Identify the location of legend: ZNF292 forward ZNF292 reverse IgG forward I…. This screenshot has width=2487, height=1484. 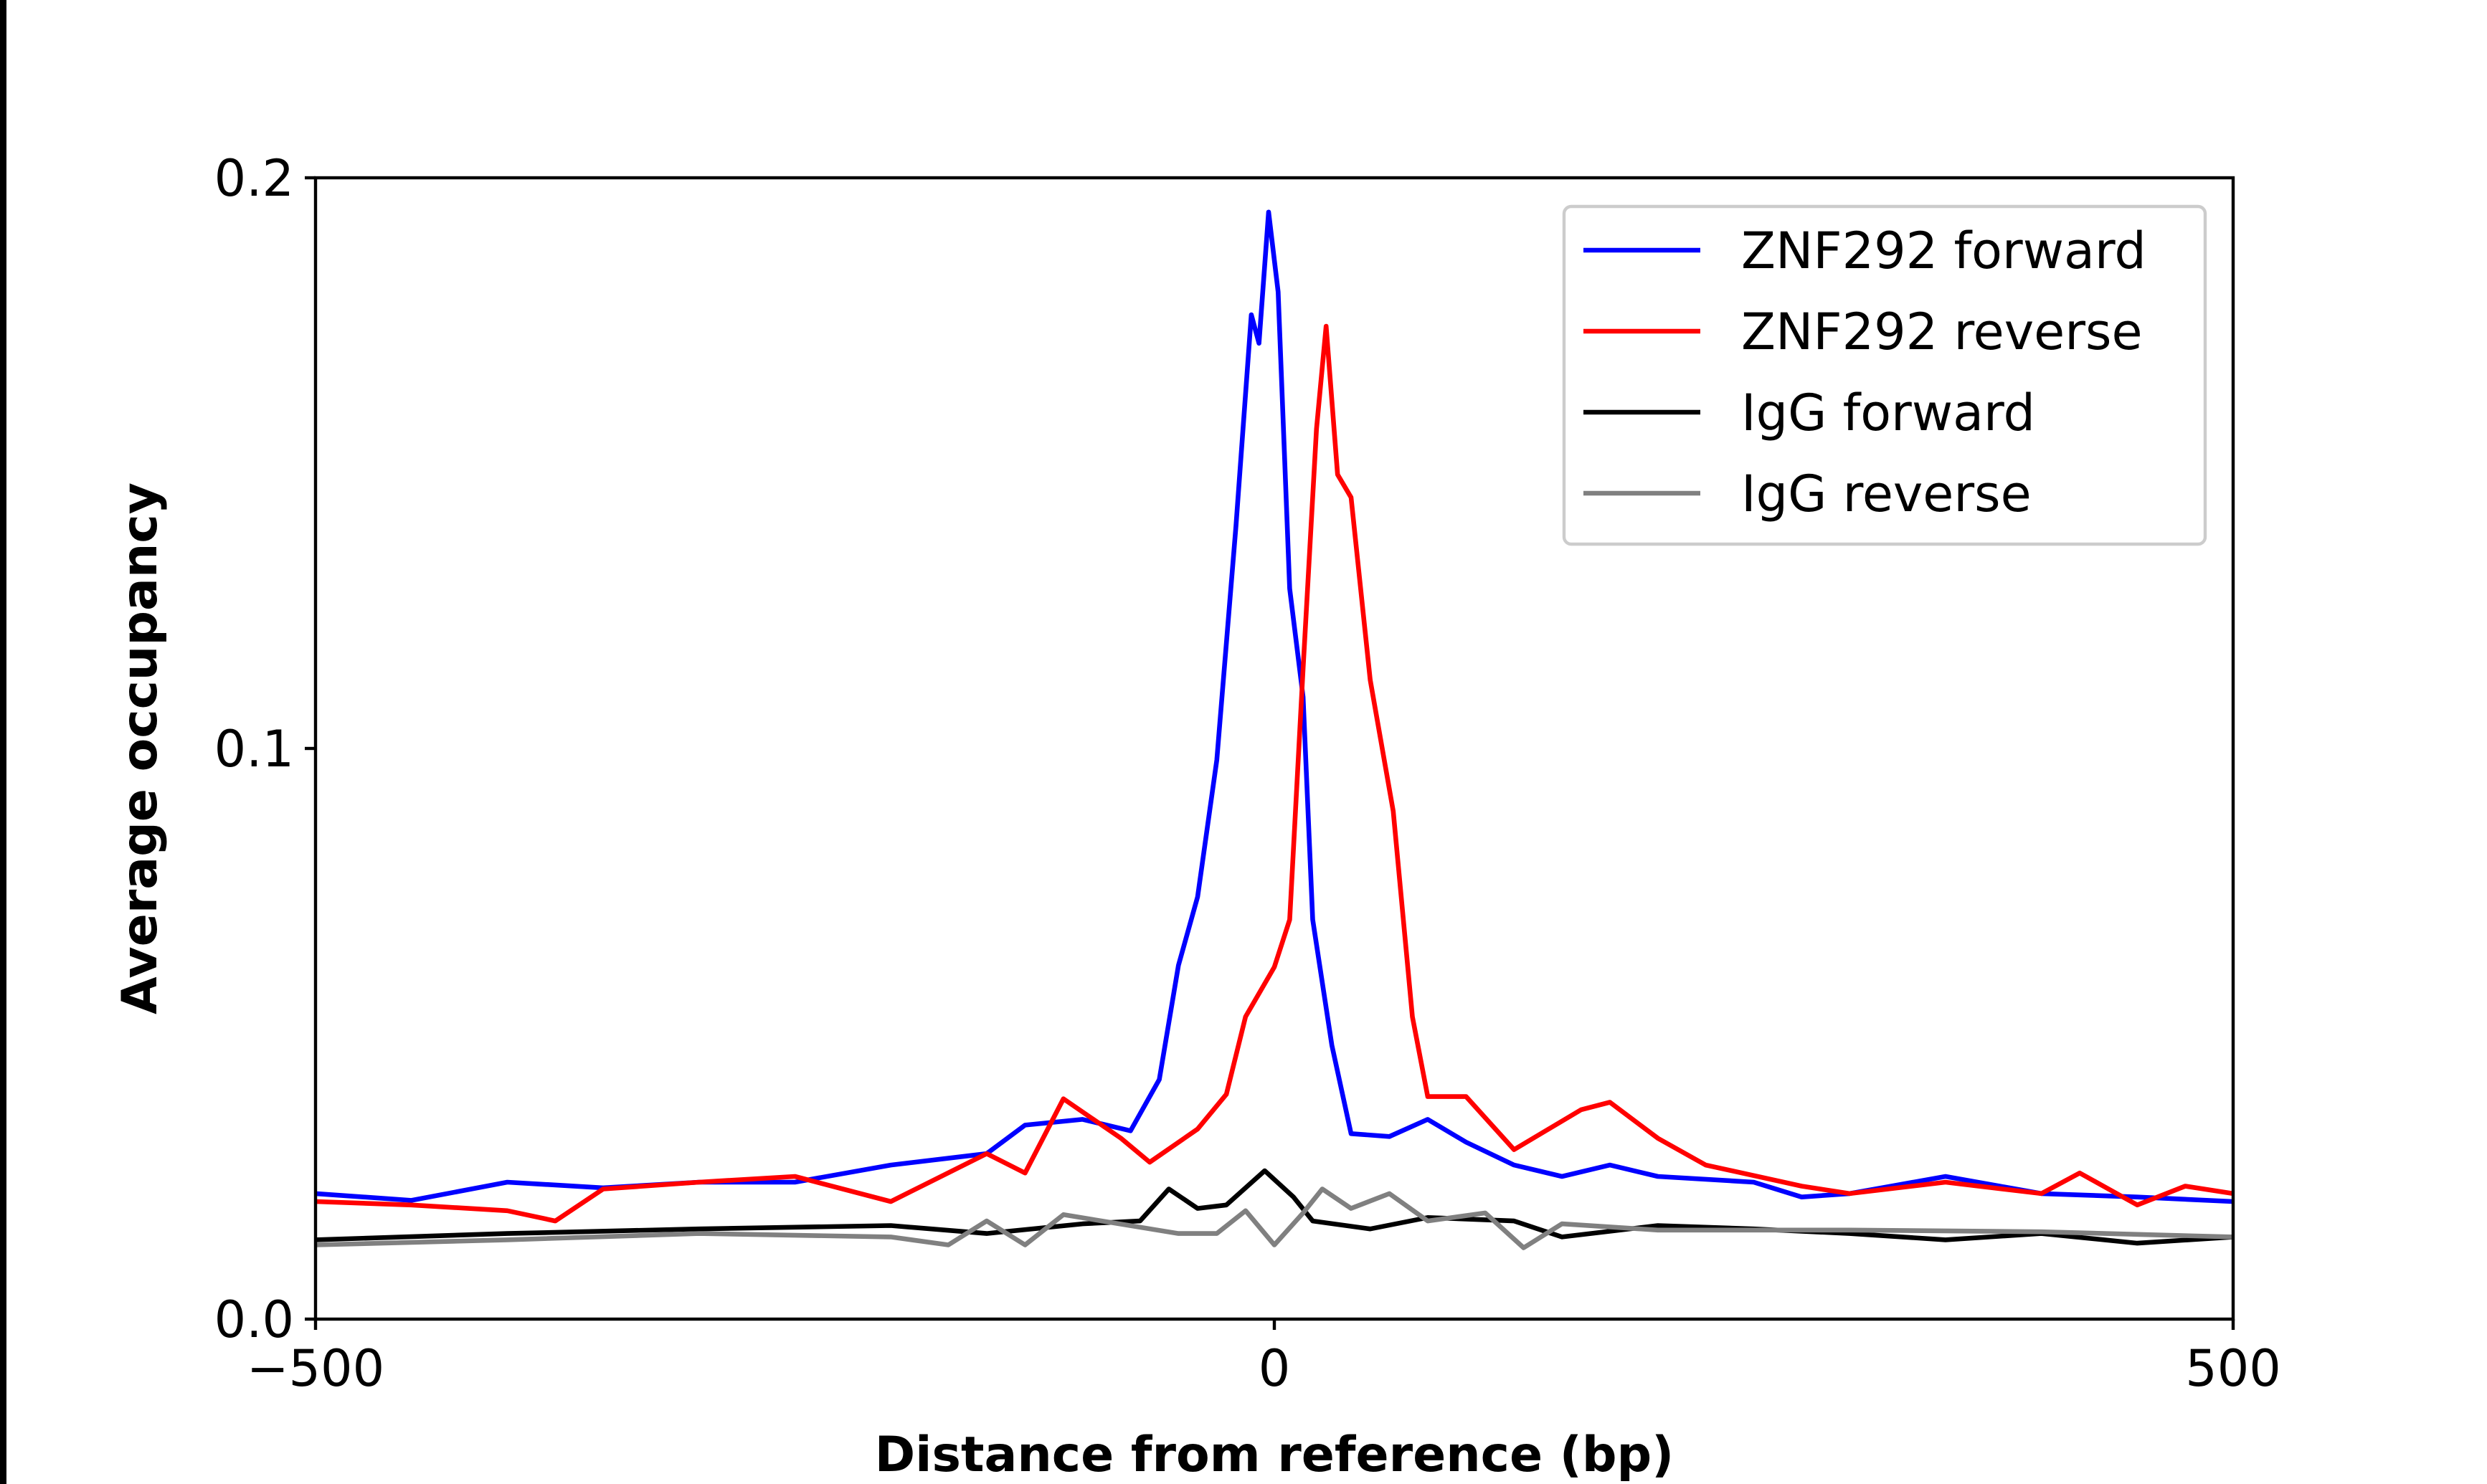
(1885, 375).